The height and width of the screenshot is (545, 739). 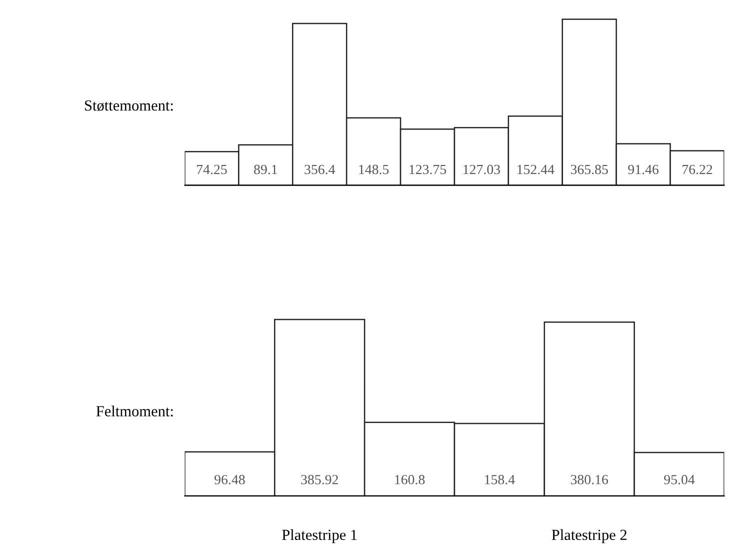 What do you see at coordinates (500, 479) in the screenshot?
I see `data-label: 158.4` at bounding box center [500, 479].